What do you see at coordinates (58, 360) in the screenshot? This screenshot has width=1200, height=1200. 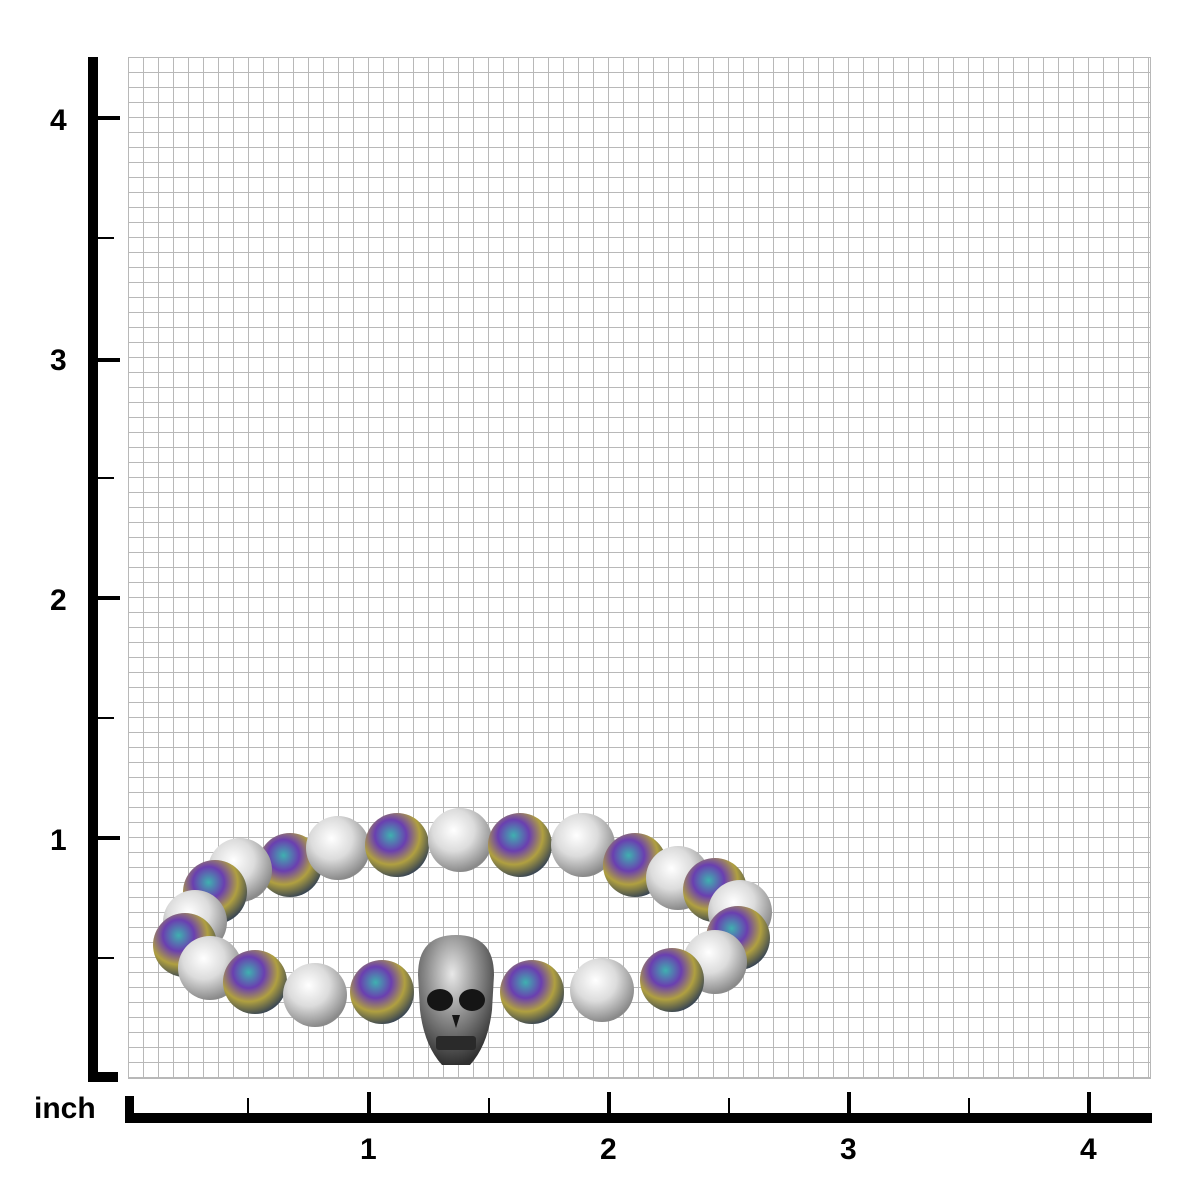 I see `y-label-3: 3` at bounding box center [58, 360].